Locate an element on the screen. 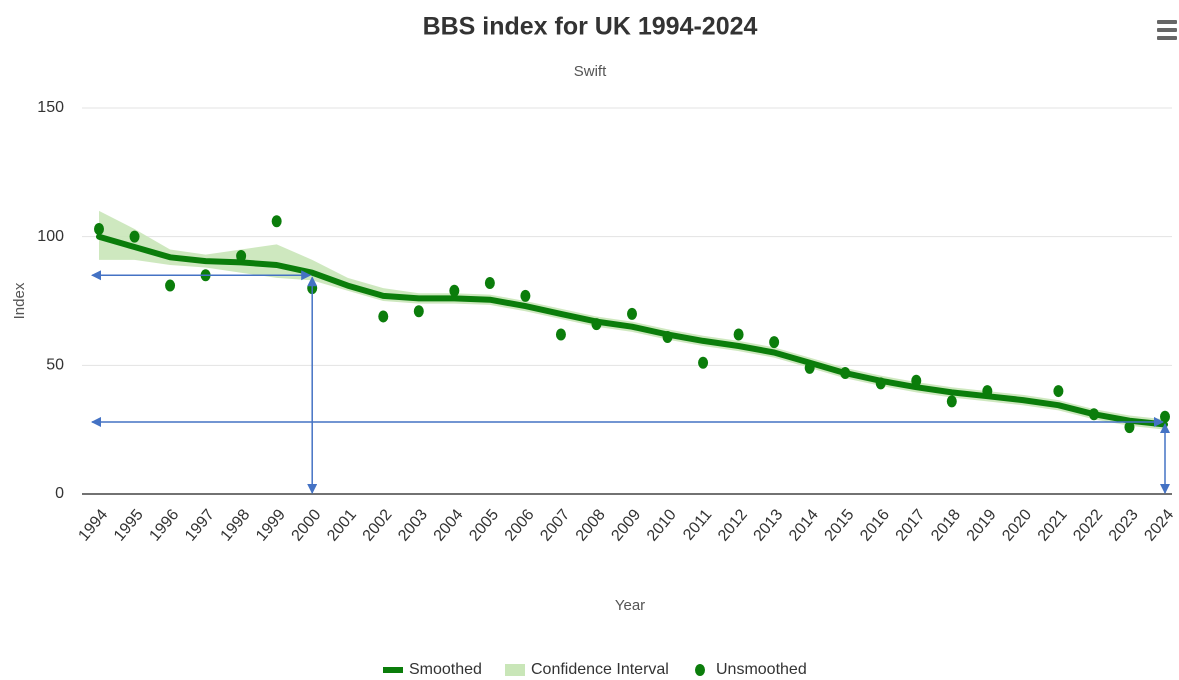  legend-label: Unsmoothed is located at coordinates (761, 669).